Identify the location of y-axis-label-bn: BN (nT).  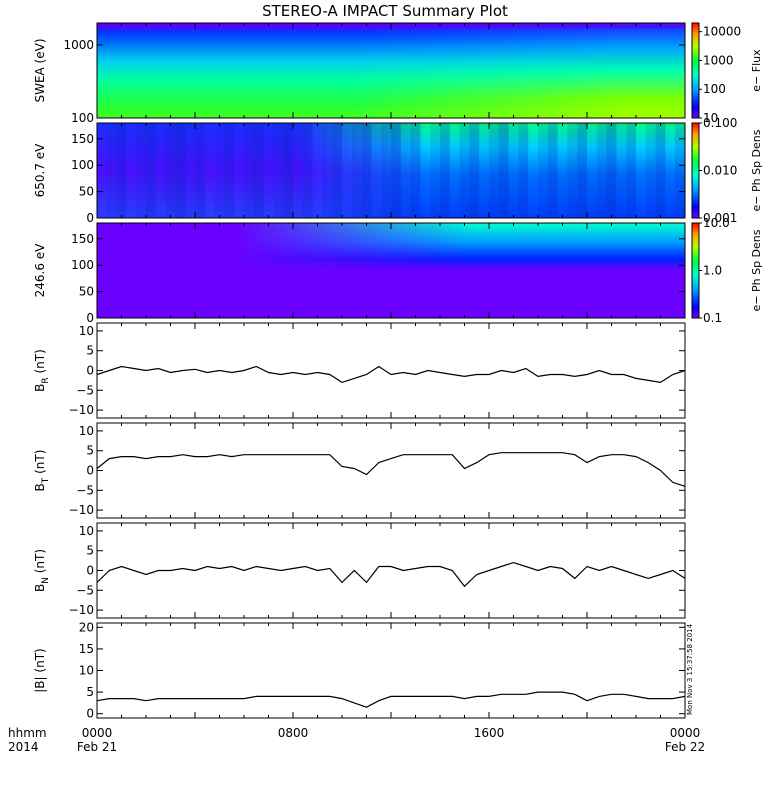
(42, 570).